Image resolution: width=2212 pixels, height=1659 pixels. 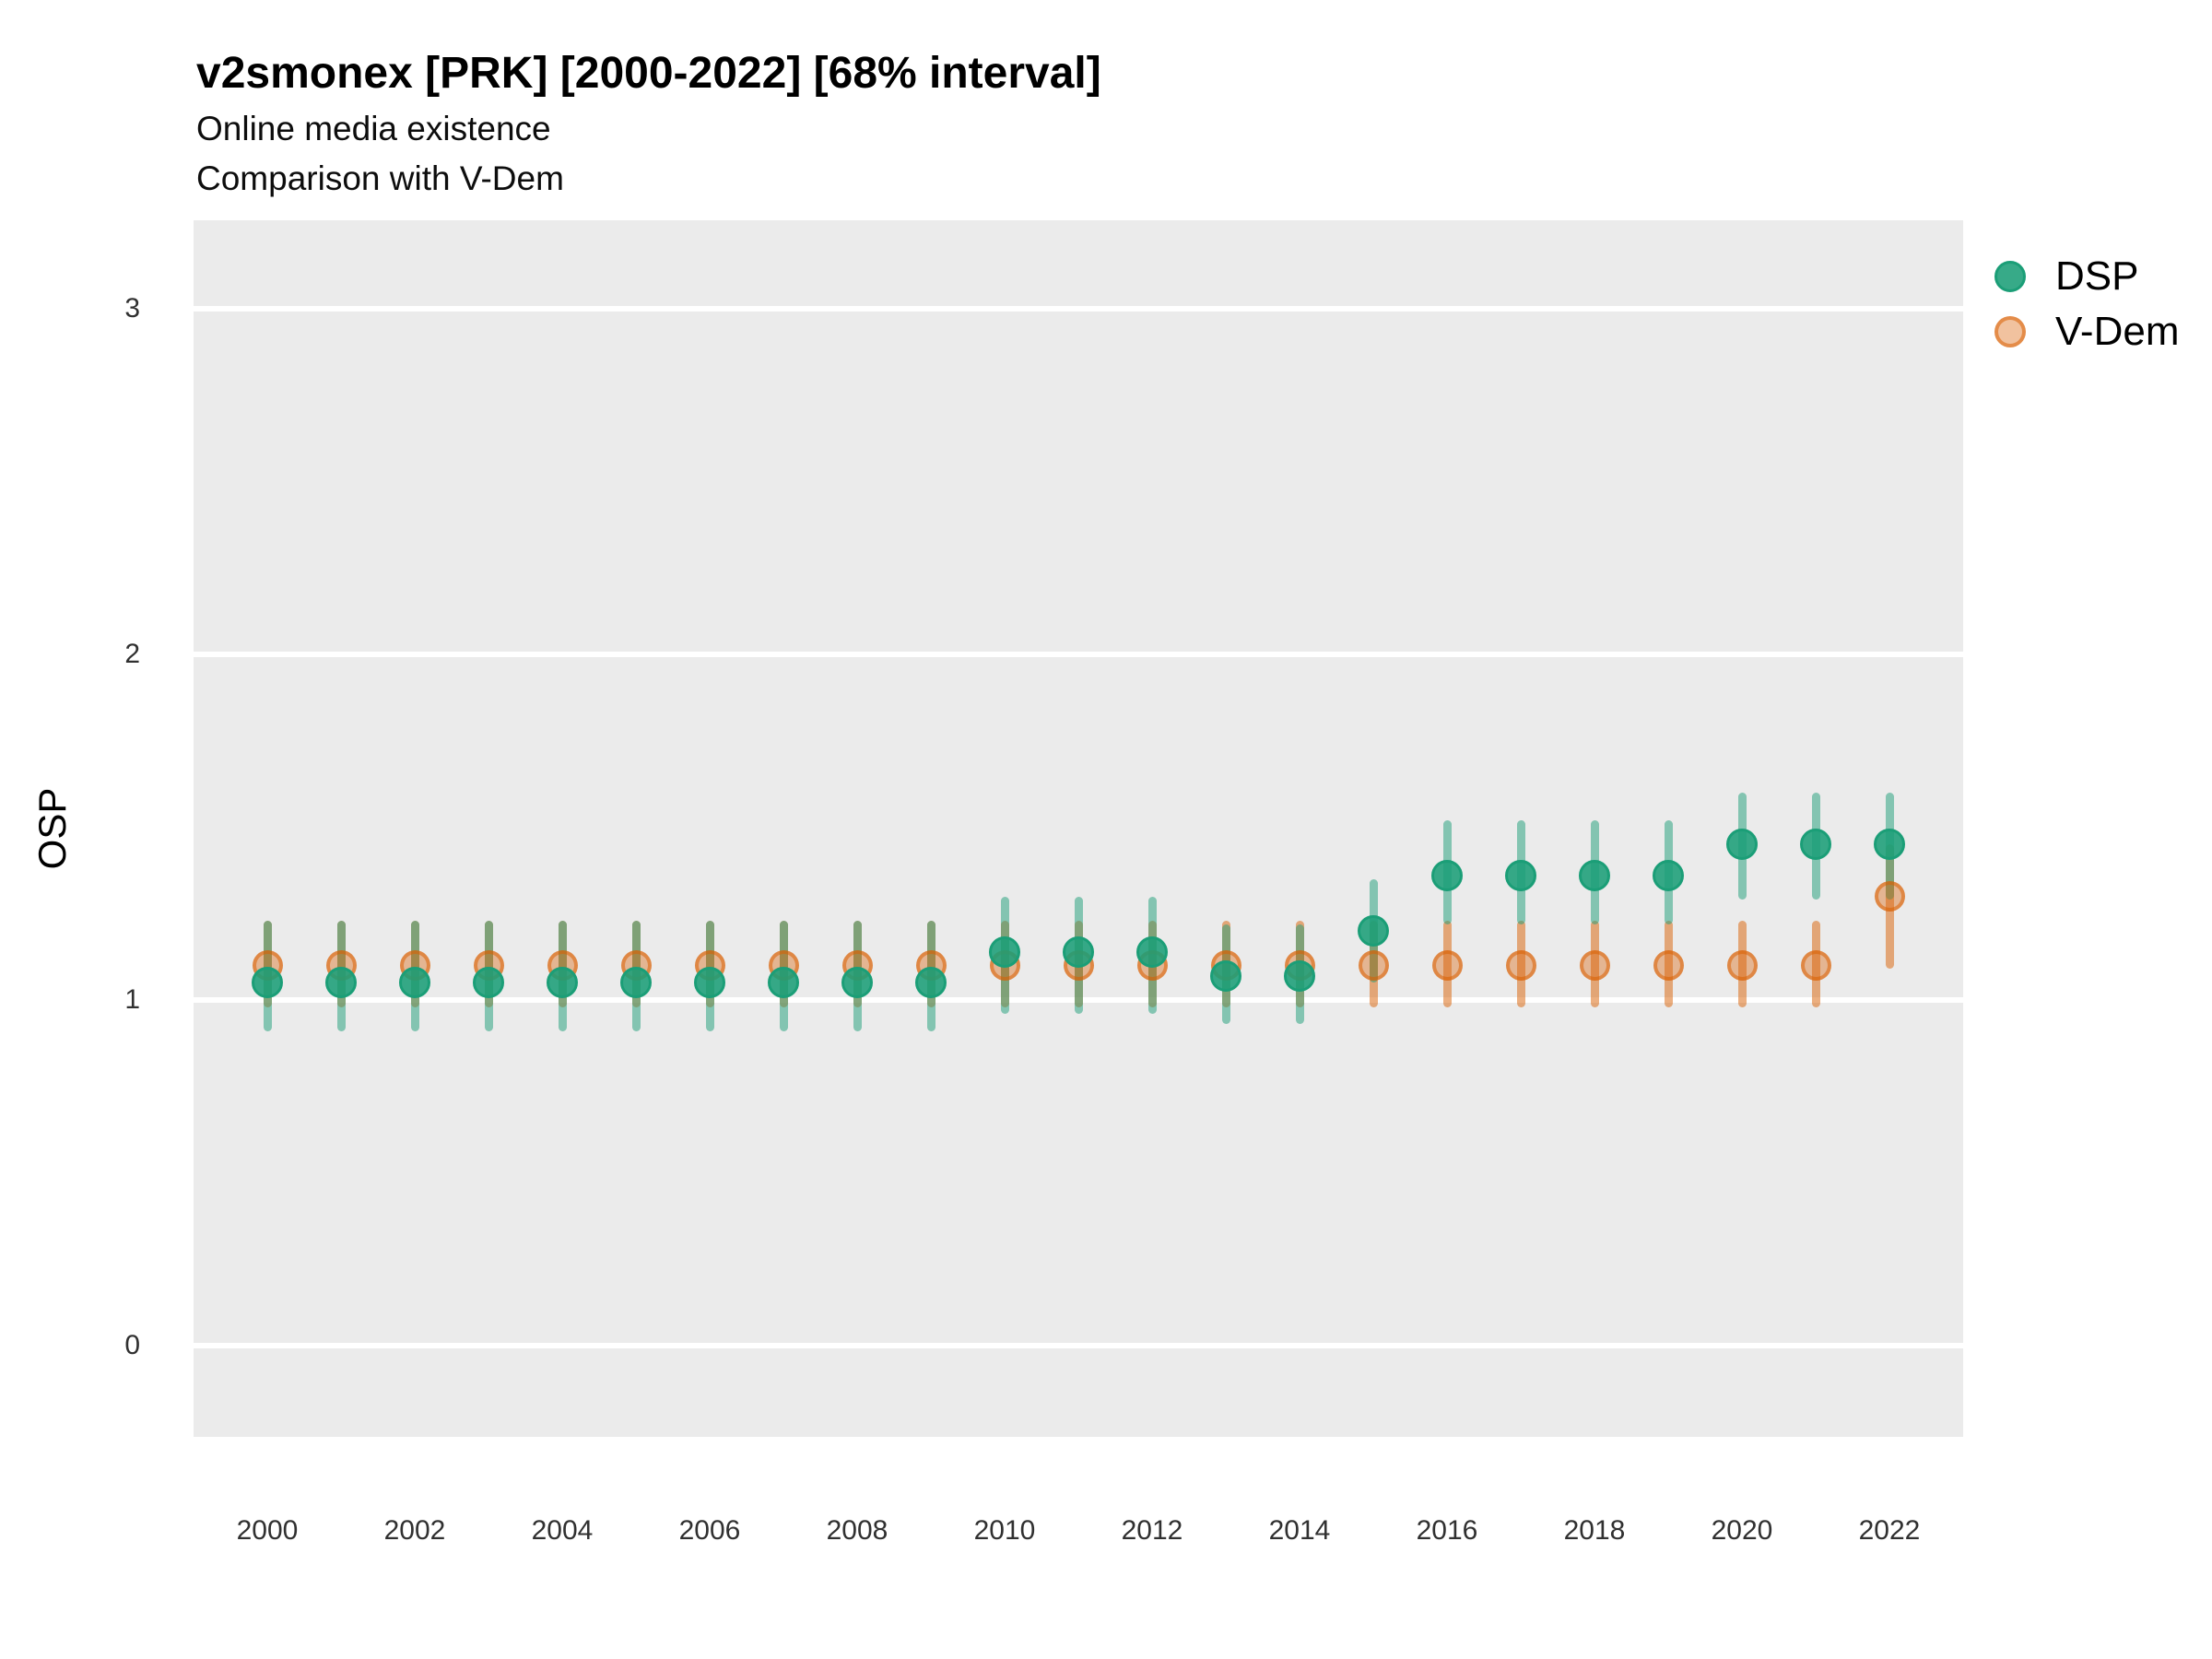 What do you see at coordinates (1668, 965) in the screenshot?
I see `point-vdem-2019` at bounding box center [1668, 965].